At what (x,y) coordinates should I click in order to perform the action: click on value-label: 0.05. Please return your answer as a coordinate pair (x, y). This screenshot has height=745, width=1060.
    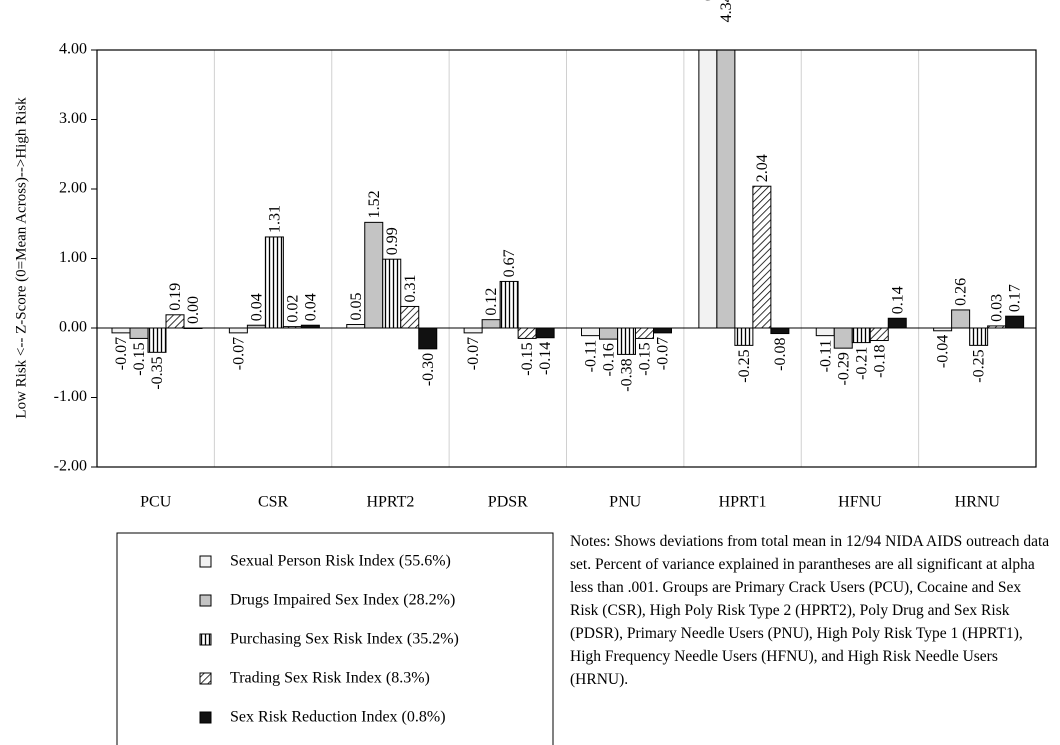
    Looking at the image, I should click on (356, 307).